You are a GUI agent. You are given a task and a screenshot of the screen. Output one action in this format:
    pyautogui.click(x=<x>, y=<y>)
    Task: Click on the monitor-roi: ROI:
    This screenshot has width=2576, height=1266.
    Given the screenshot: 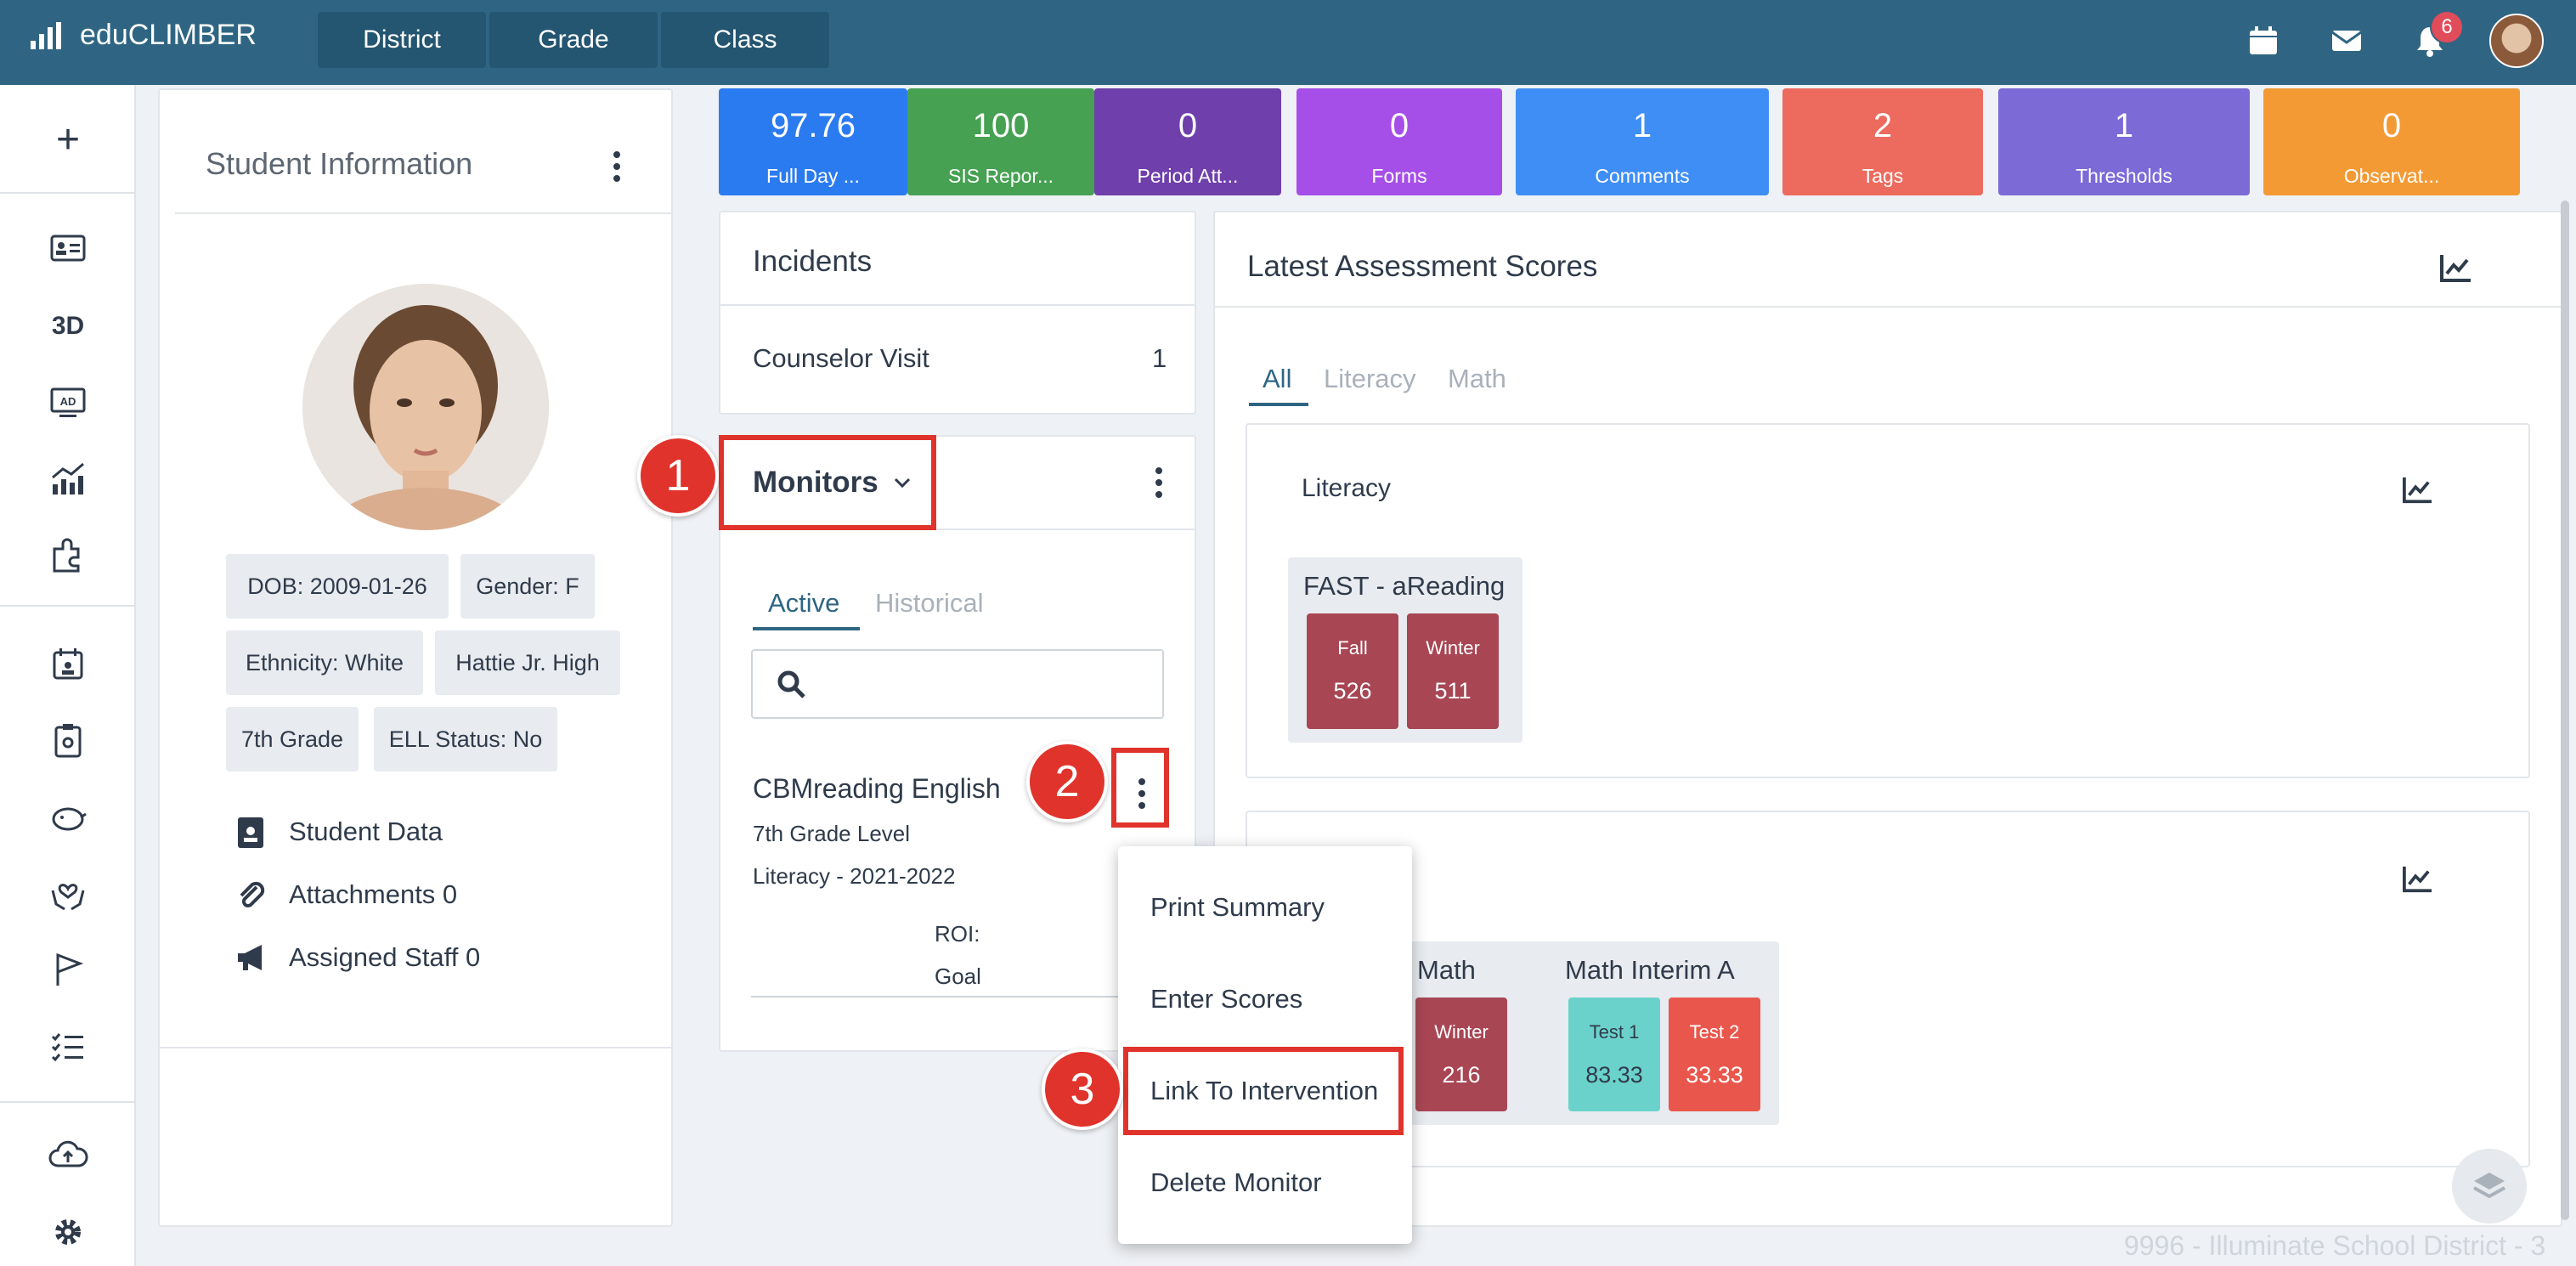 What is the action you would take?
    pyautogui.click(x=958, y=934)
    